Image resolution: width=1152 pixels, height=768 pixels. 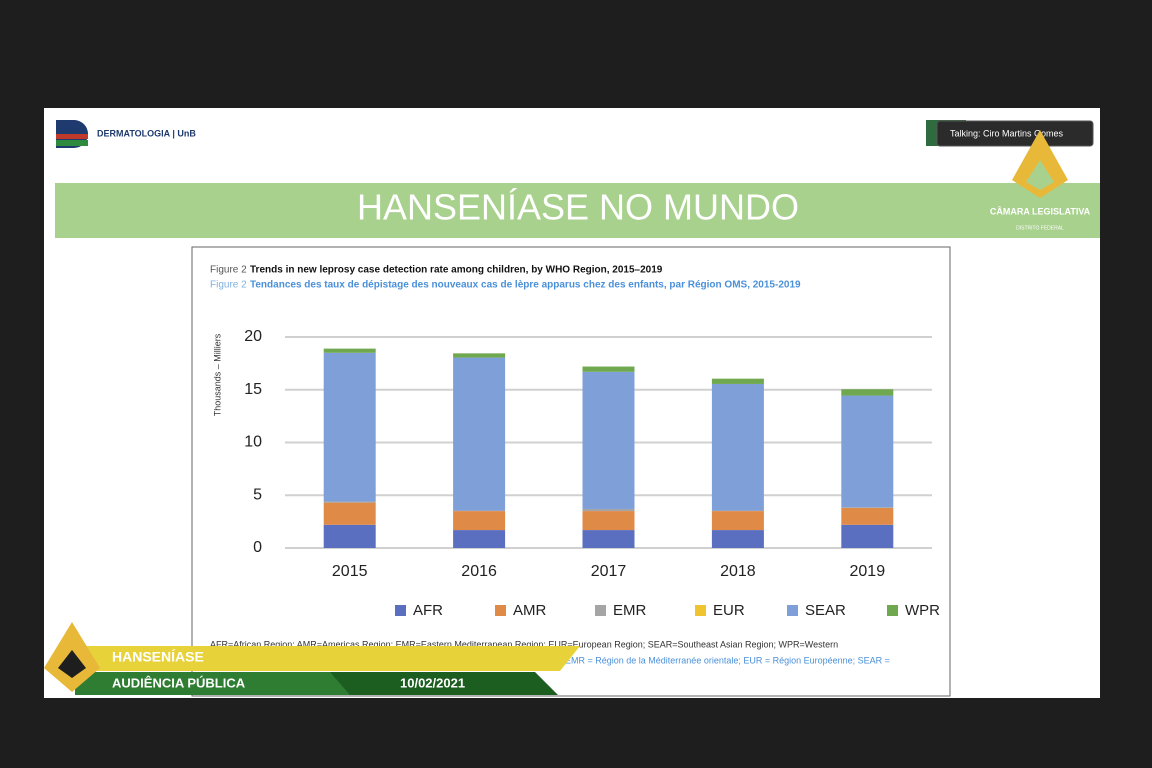 What do you see at coordinates (1040, 228) in the screenshot?
I see `broadcaster-subname: DISTRITO FEDERAL` at bounding box center [1040, 228].